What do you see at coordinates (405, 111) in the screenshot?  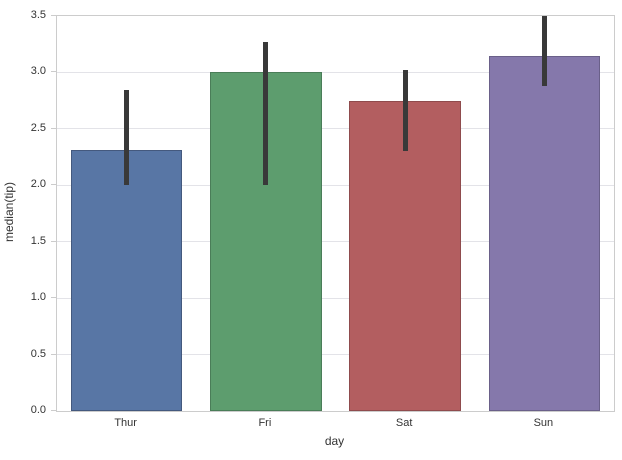 I see `errorbar-sat` at bounding box center [405, 111].